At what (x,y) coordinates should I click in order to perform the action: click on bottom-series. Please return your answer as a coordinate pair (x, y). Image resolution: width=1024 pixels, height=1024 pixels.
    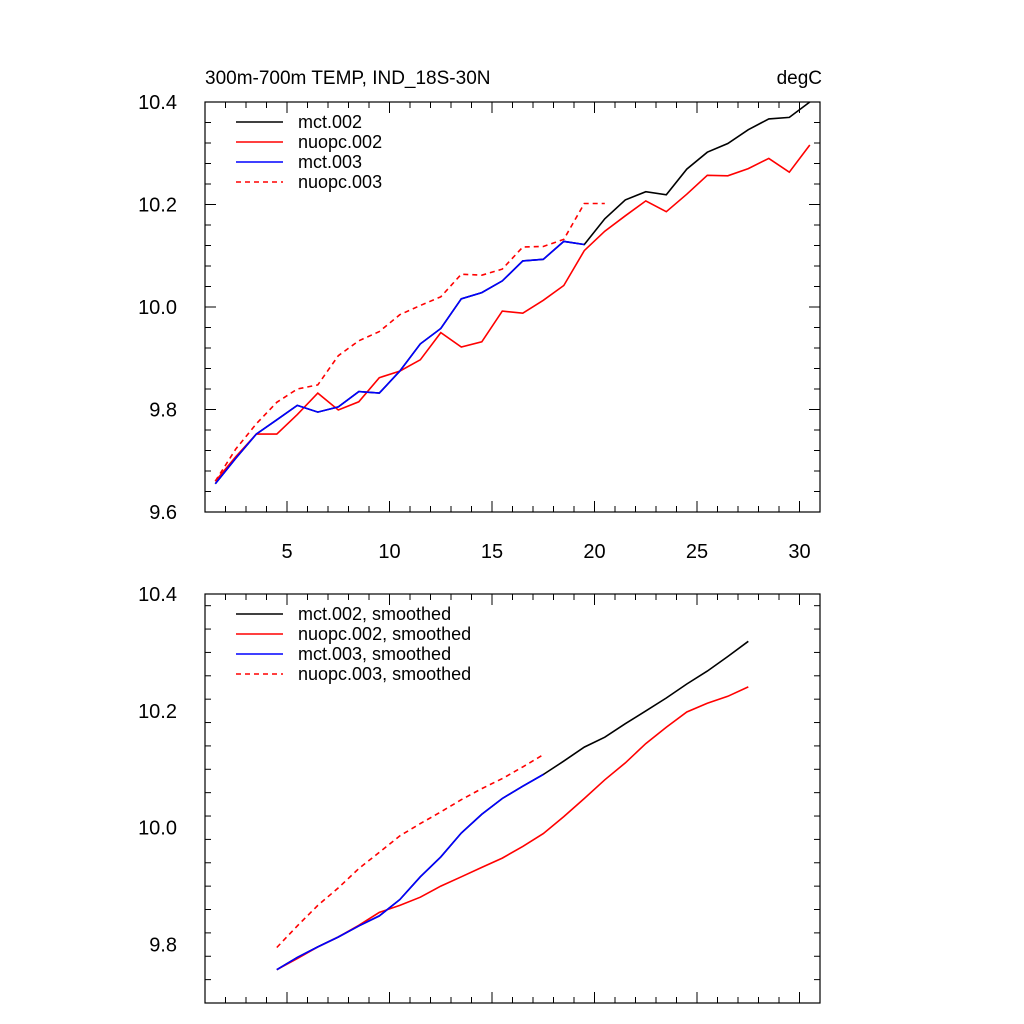
    Looking at the image, I should click on (512, 805).